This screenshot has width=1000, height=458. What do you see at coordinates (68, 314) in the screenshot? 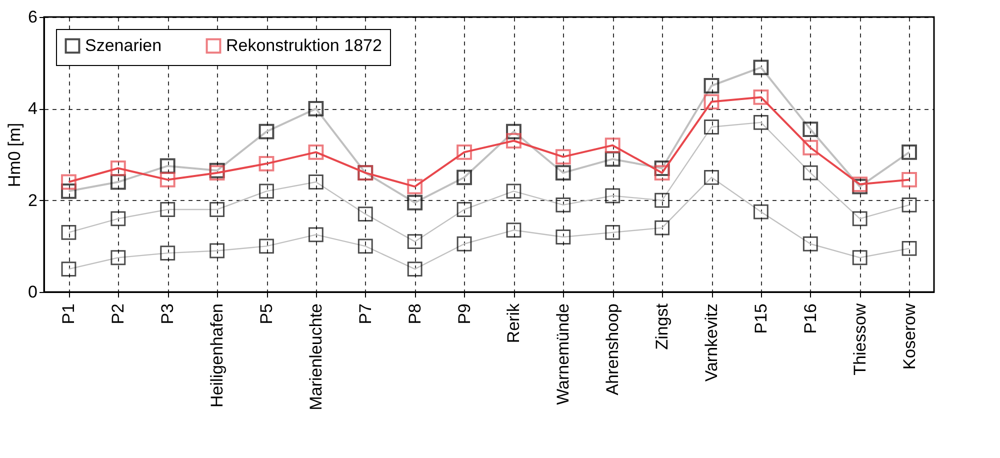
I see `x-tick-label: P1` at bounding box center [68, 314].